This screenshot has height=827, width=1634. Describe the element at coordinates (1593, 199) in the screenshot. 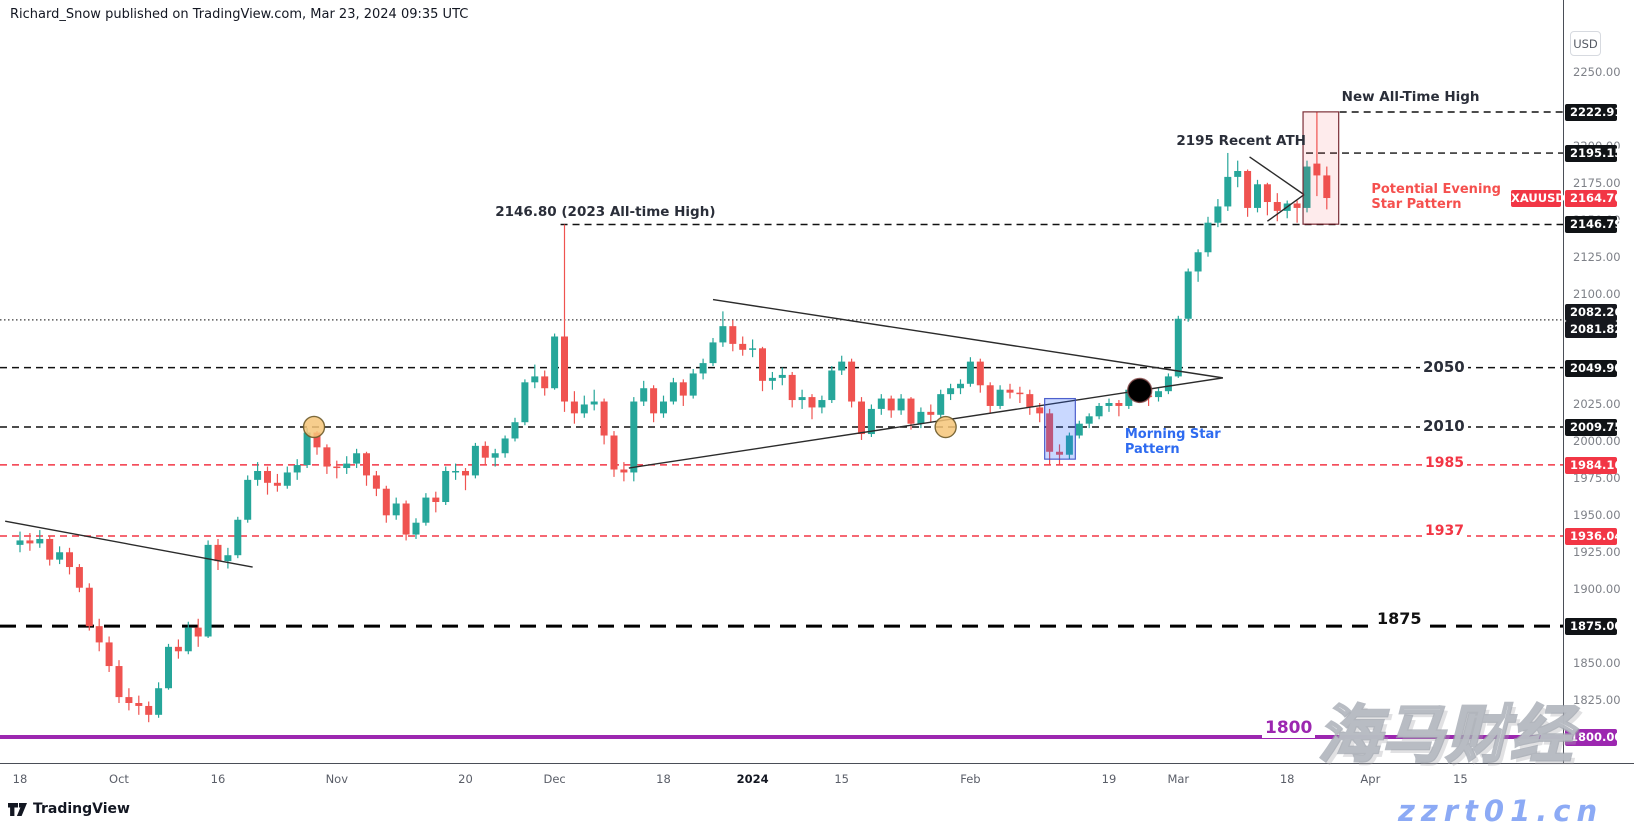

I see `price-badge: 2164.70` at that location.